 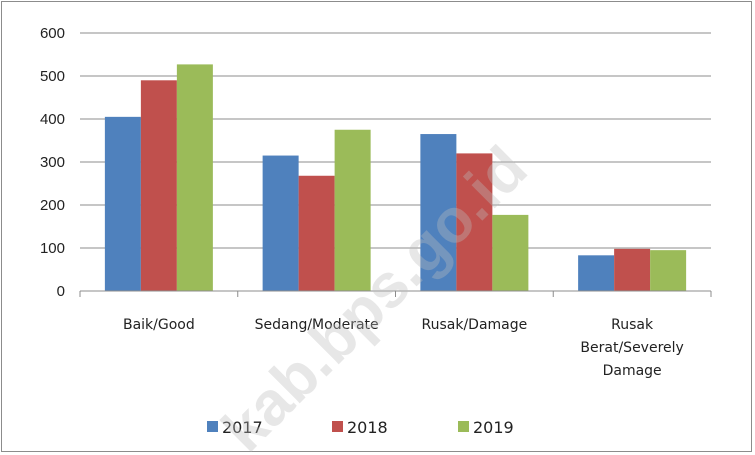 What do you see at coordinates (475, 325) in the screenshot?
I see `x-category-label: Rusak/Damage` at bounding box center [475, 325].